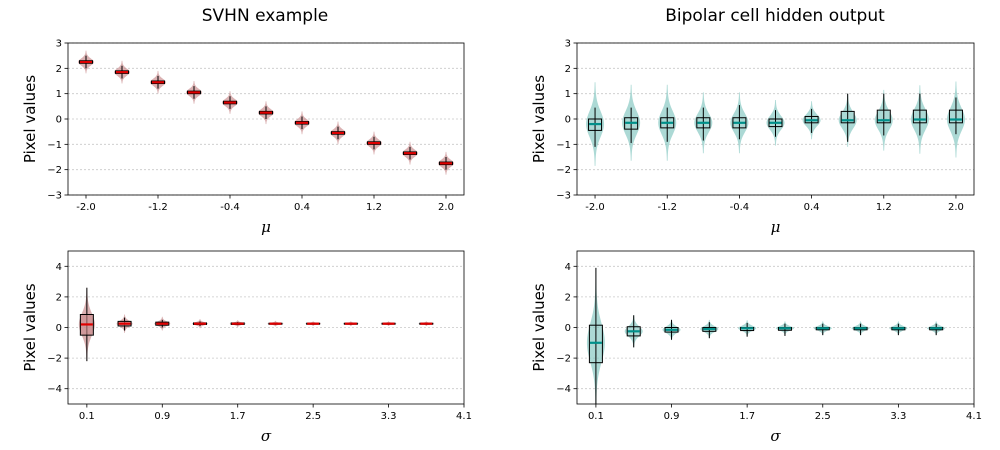  Describe the element at coordinates (812, 207) in the screenshot. I see `top-right-xtick-label: 0.4` at that location.